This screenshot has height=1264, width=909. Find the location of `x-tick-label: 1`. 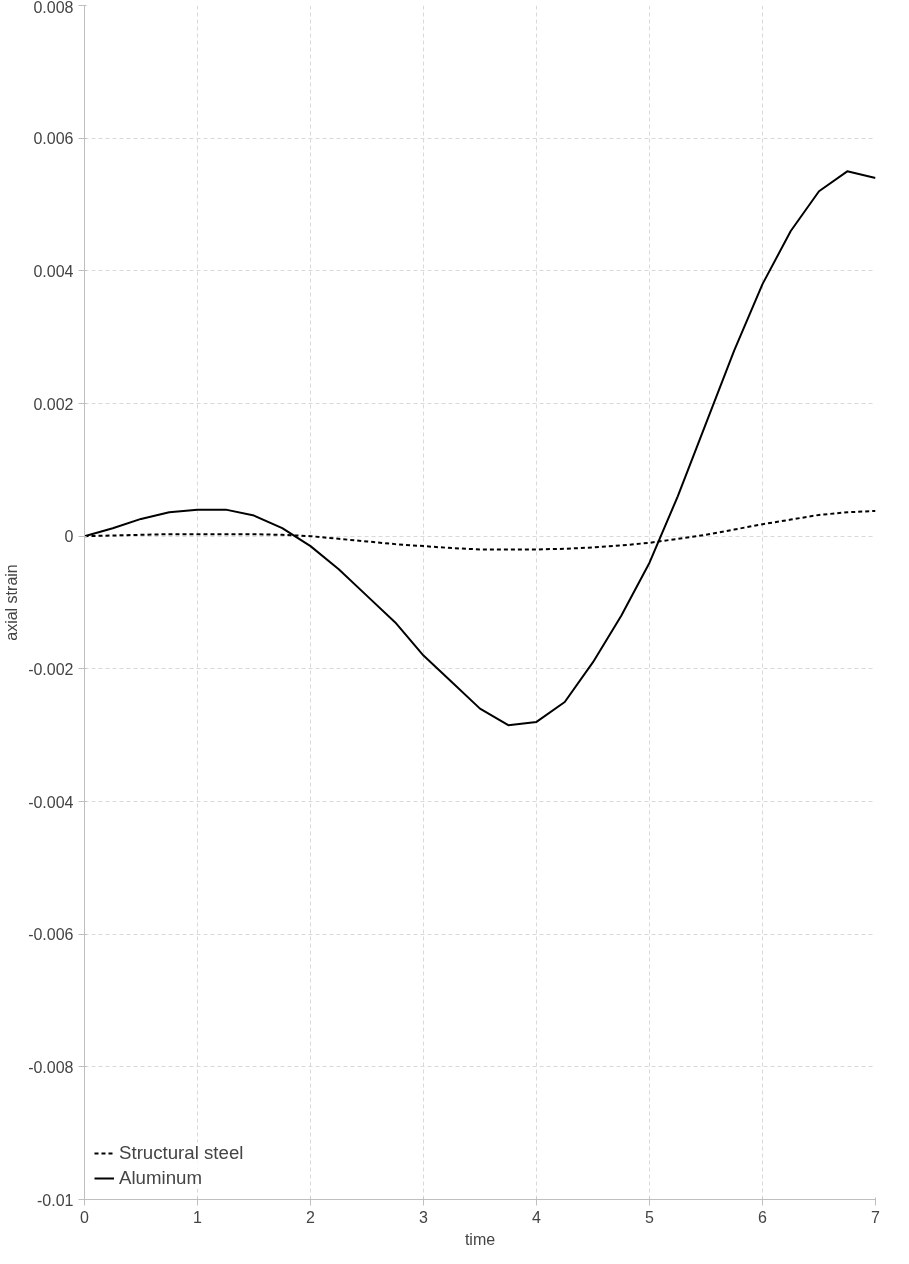

x-tick-label: 1 is located at coordinates (198, 1217).